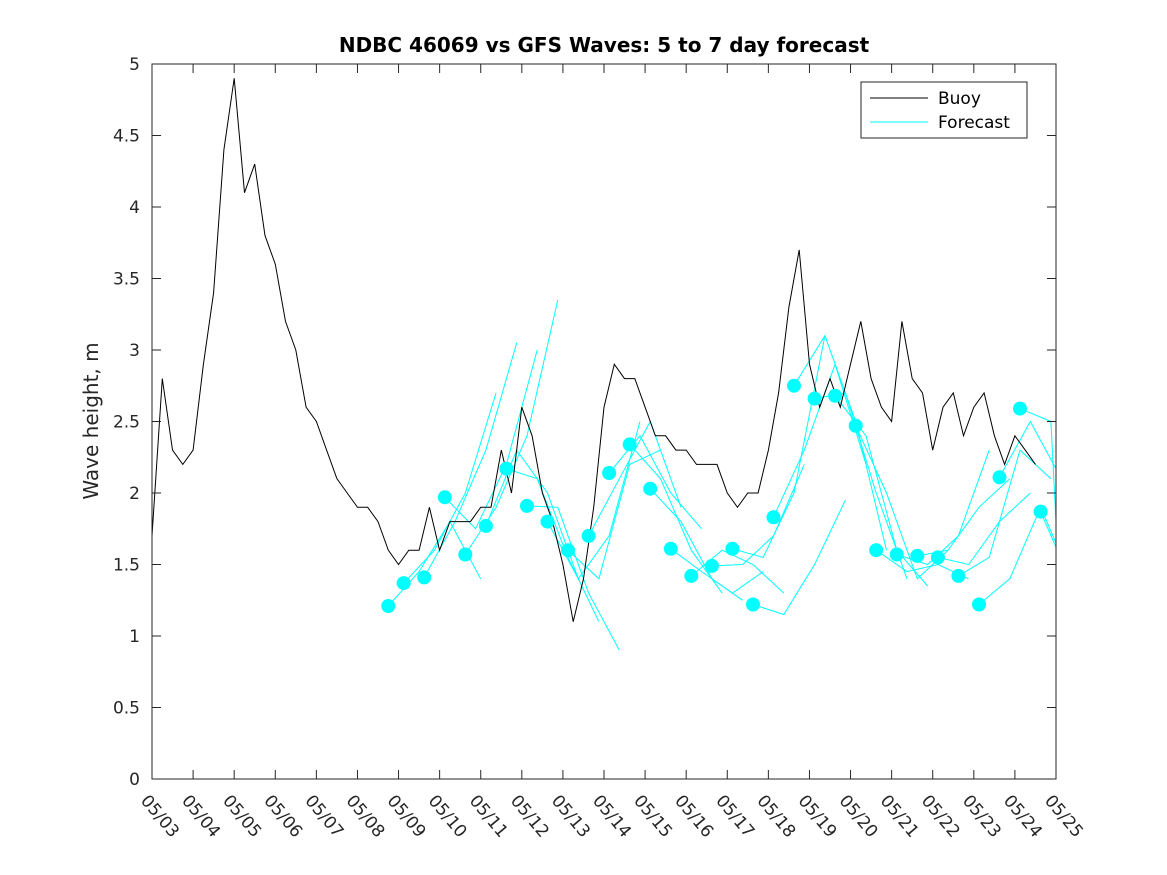 The height and width of the screenshot is (875, 1167). What do you see at coordinates (974, 123) in the screenshot?
I see `legend-label-forecast: Forecast` at bounding box center [974, 123].